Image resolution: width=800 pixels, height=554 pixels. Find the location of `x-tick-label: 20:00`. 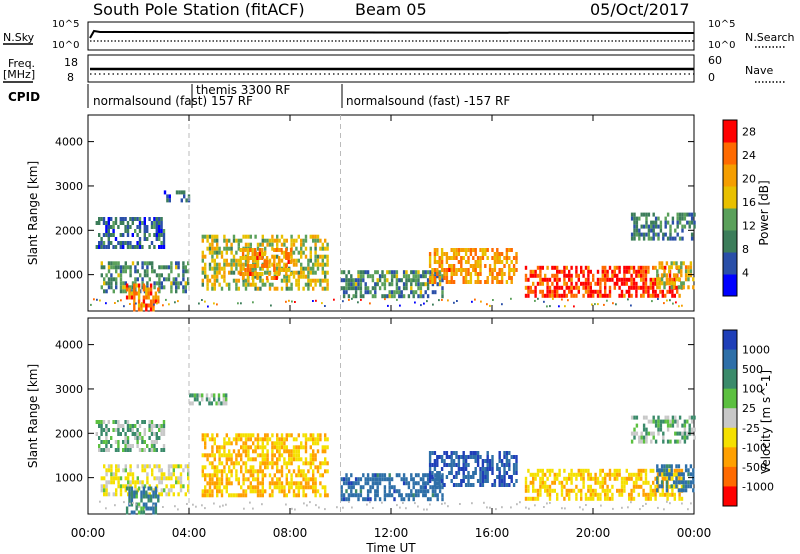

x-tick-label: 20:00 is located at coordinates (593, 533).